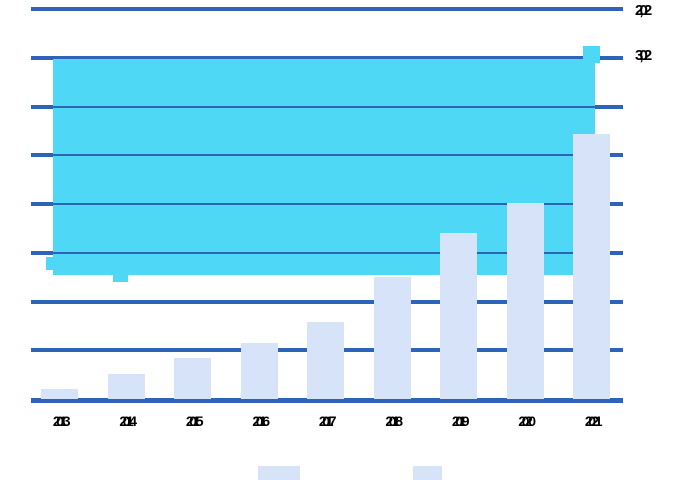 Image resolution: width=680 pixels, height=480 pixels. I want to click on x-tick-label: 2013, so click(61, 421).